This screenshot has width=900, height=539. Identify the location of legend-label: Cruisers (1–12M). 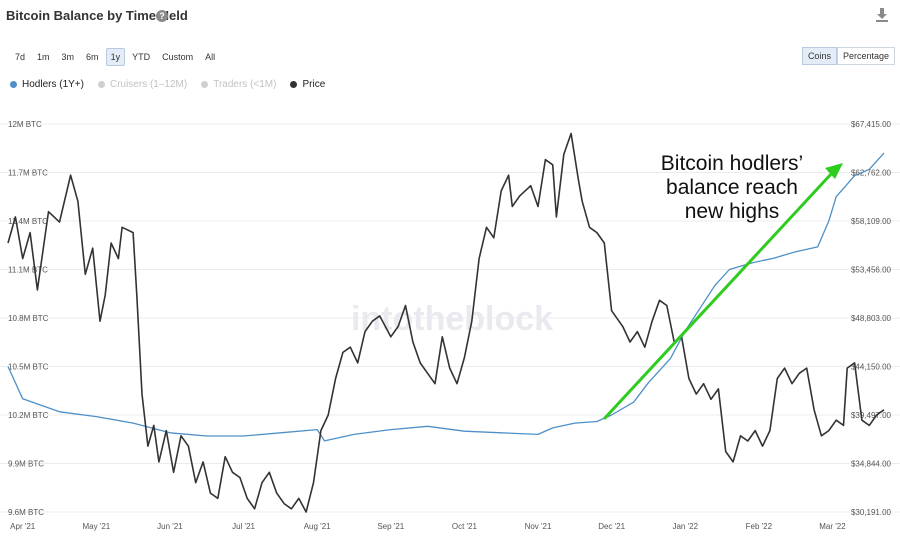
(148, 84).